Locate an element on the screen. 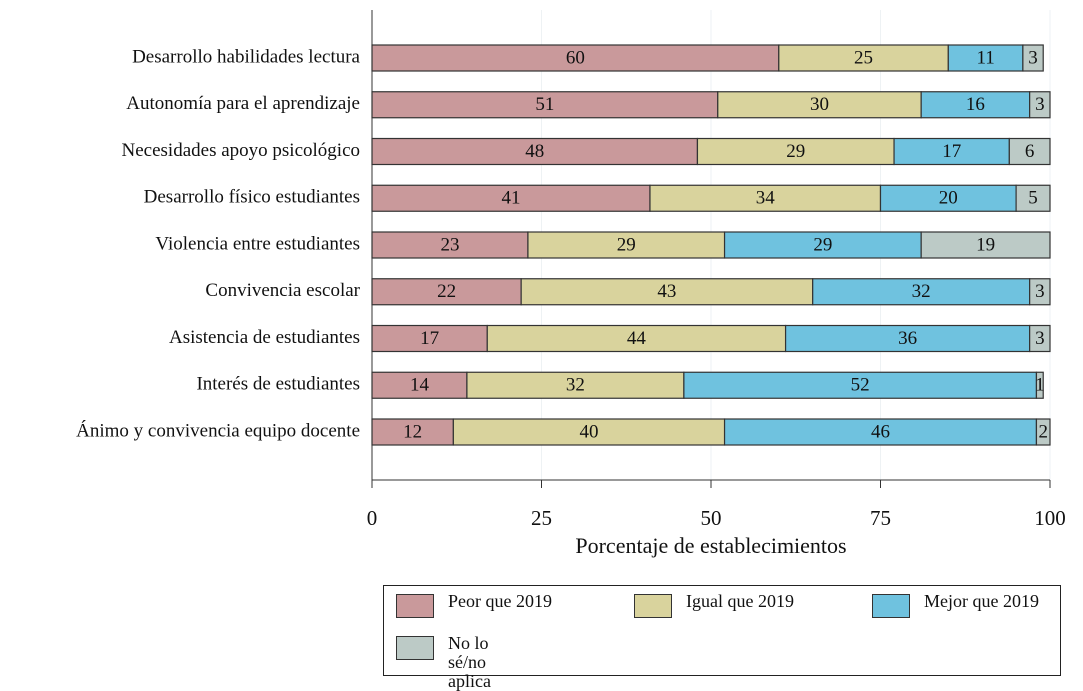  data-label: 16 is located at coordinates (975, 104).